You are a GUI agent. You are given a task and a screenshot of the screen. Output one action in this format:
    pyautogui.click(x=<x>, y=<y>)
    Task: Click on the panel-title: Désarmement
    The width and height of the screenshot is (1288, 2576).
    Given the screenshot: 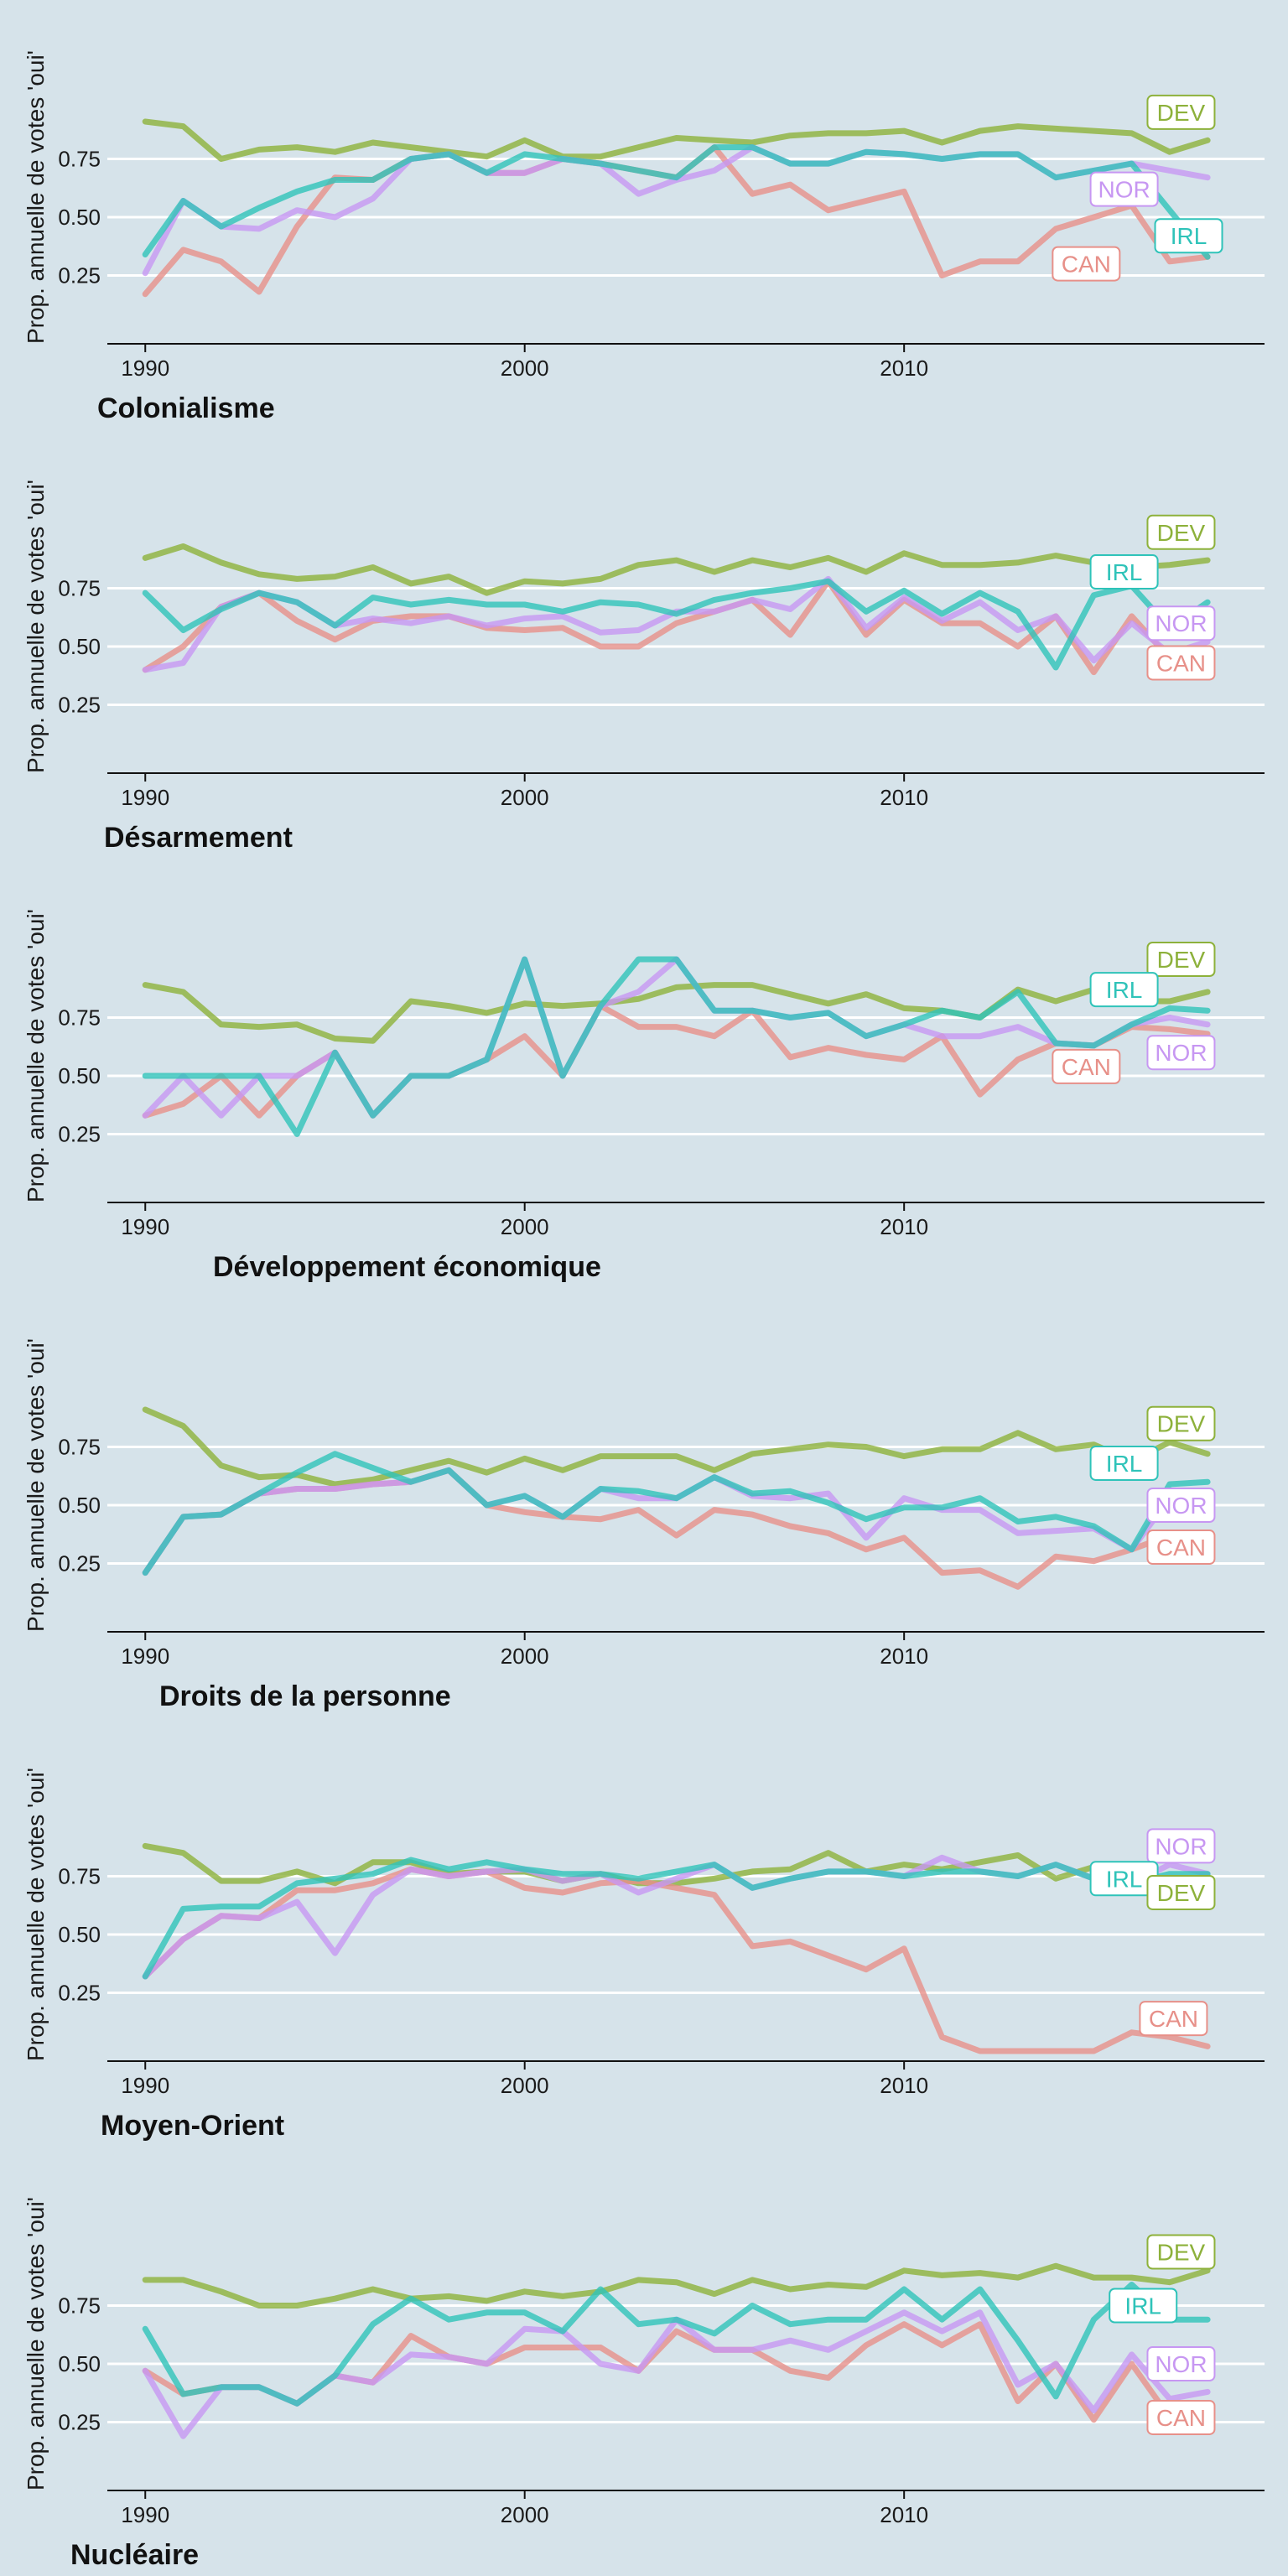 What is the action you would take?
    pyautogui.click(x=198, y=838)
    